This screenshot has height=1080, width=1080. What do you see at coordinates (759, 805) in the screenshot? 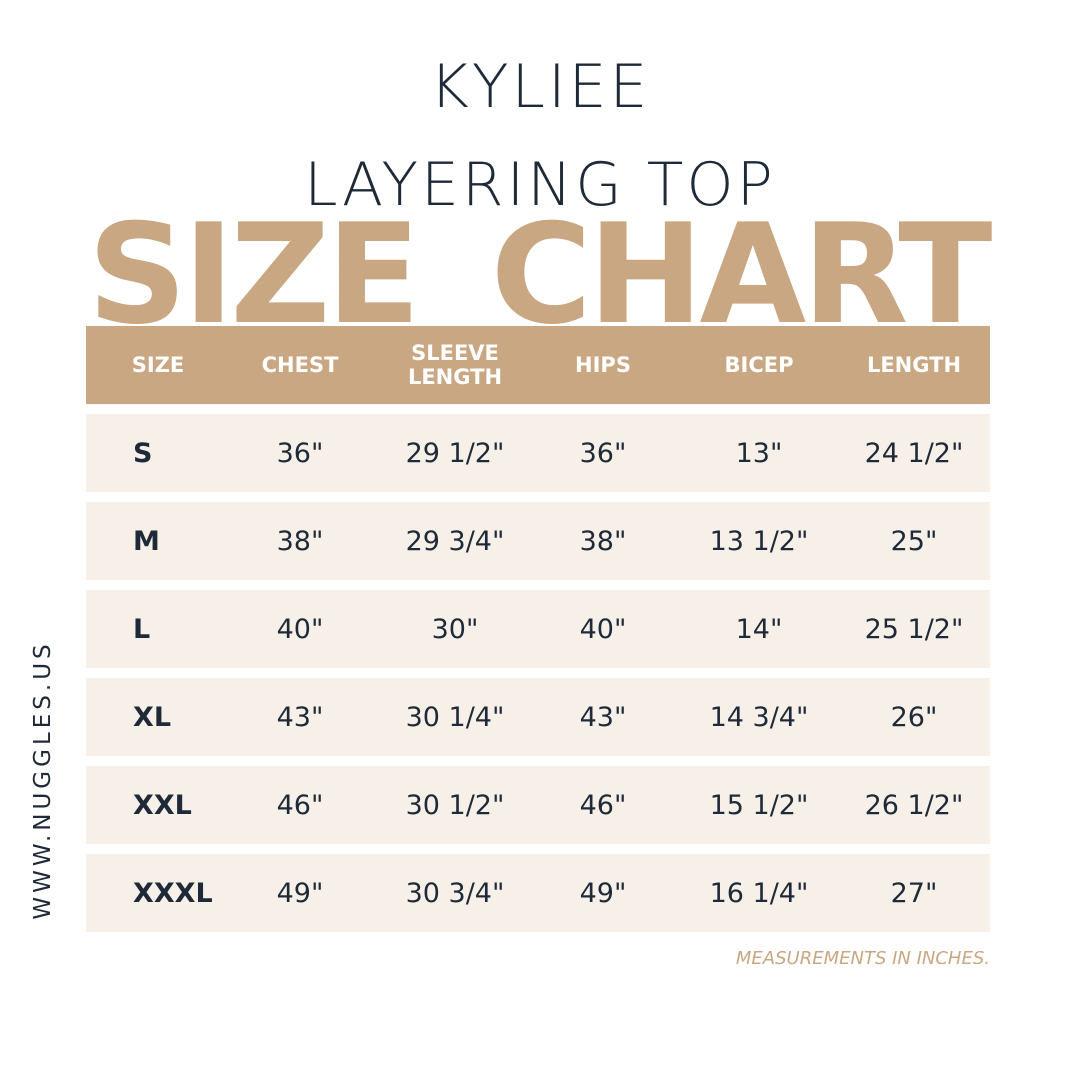
I see `measurement: 15 1/2"` at bounding box center [759, 805].